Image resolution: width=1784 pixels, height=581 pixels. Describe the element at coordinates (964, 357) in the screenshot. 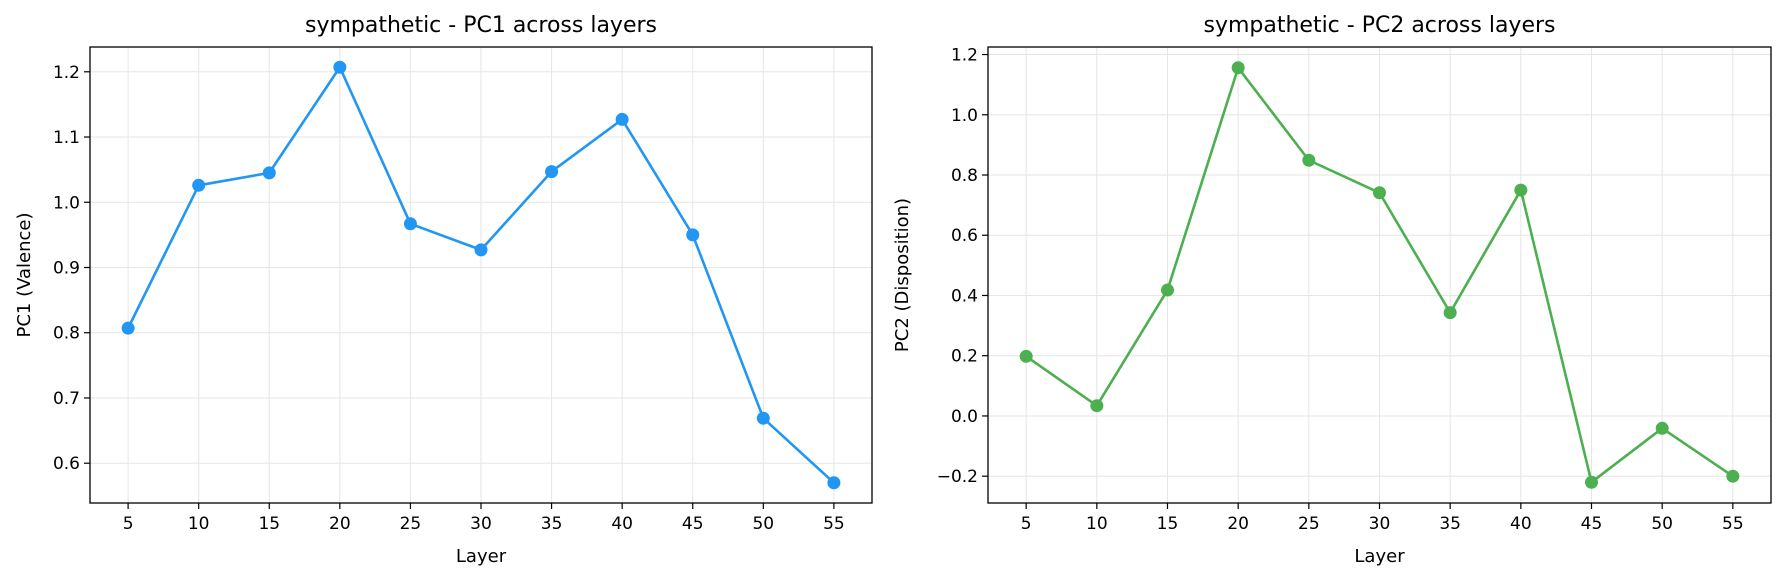

I see `pc2-ytick-label: 0.2` at that location.